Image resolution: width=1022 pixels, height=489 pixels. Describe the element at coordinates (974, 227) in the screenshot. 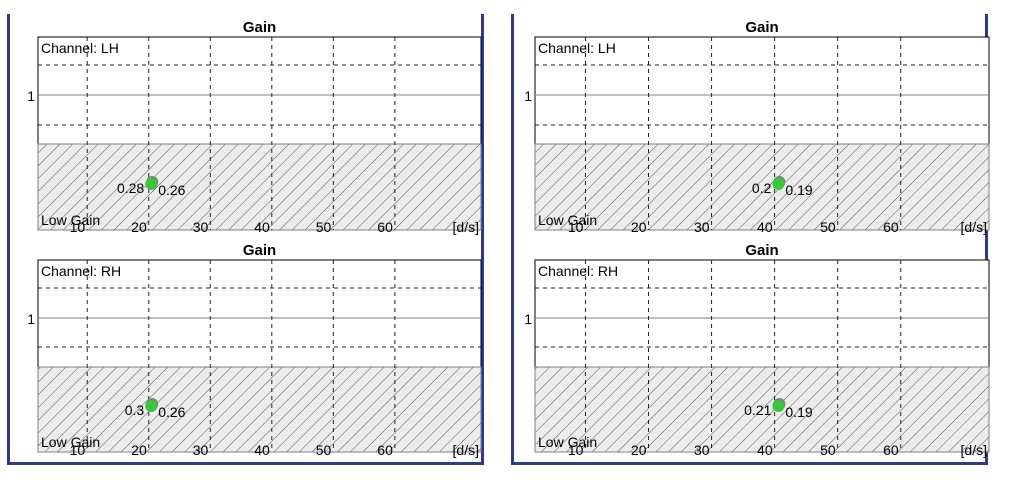

I see `chart-2-xlabel: [d/s]` at that location.